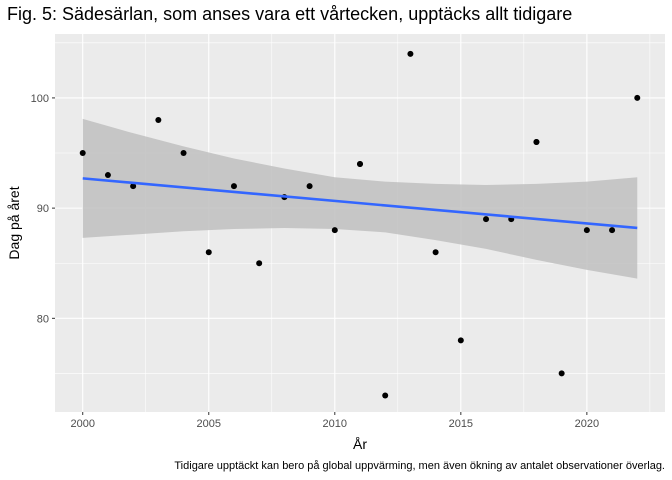 Image resolution: width=672 pixels, height=480 pixels. I want to click on x-tick-label: 2000, so click(82, 424).